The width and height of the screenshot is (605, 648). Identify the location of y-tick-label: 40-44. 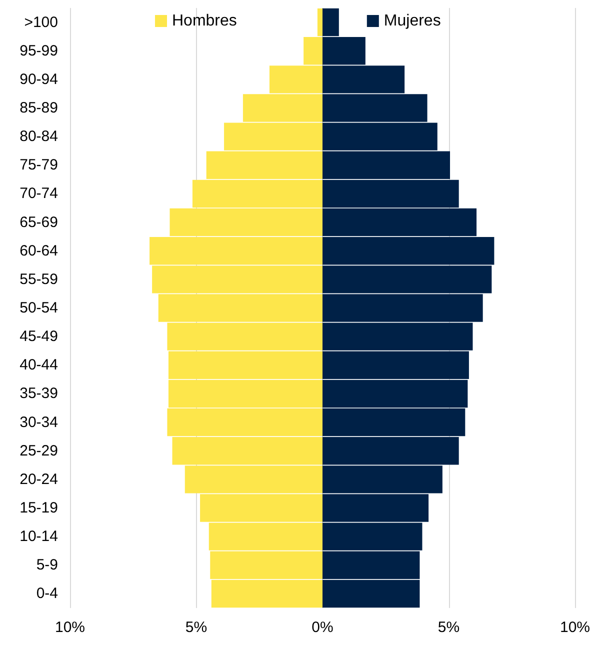
(39, 365).